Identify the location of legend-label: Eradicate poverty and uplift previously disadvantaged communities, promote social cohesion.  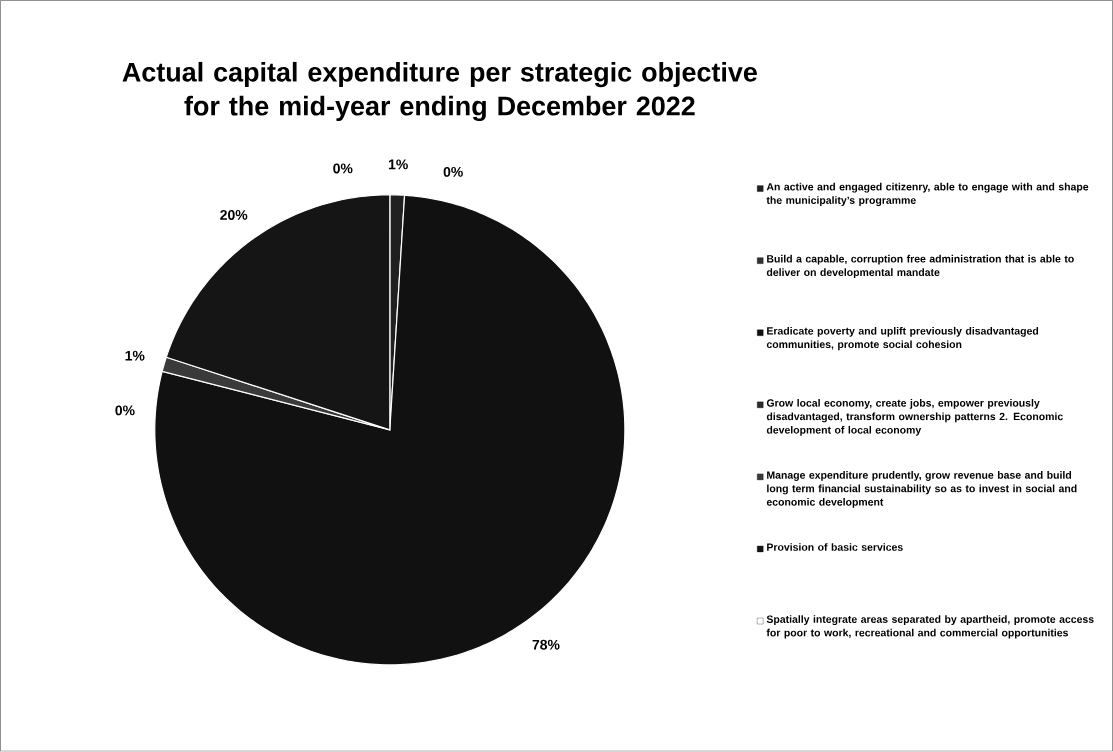
(902, 339).